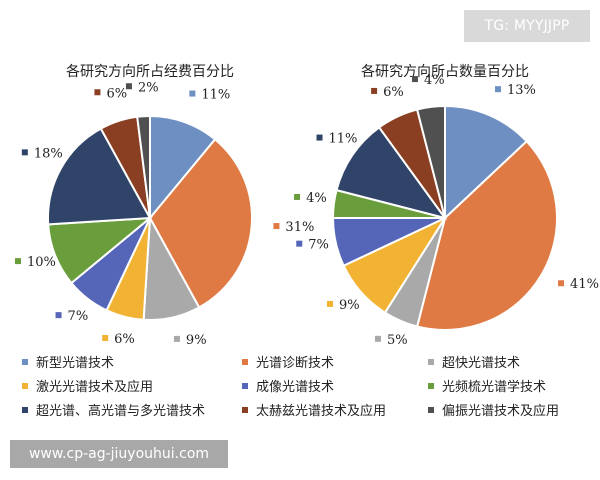 The image size is (600, 480). I want to click on data-label-2-9: 4%, so click(428, 80).